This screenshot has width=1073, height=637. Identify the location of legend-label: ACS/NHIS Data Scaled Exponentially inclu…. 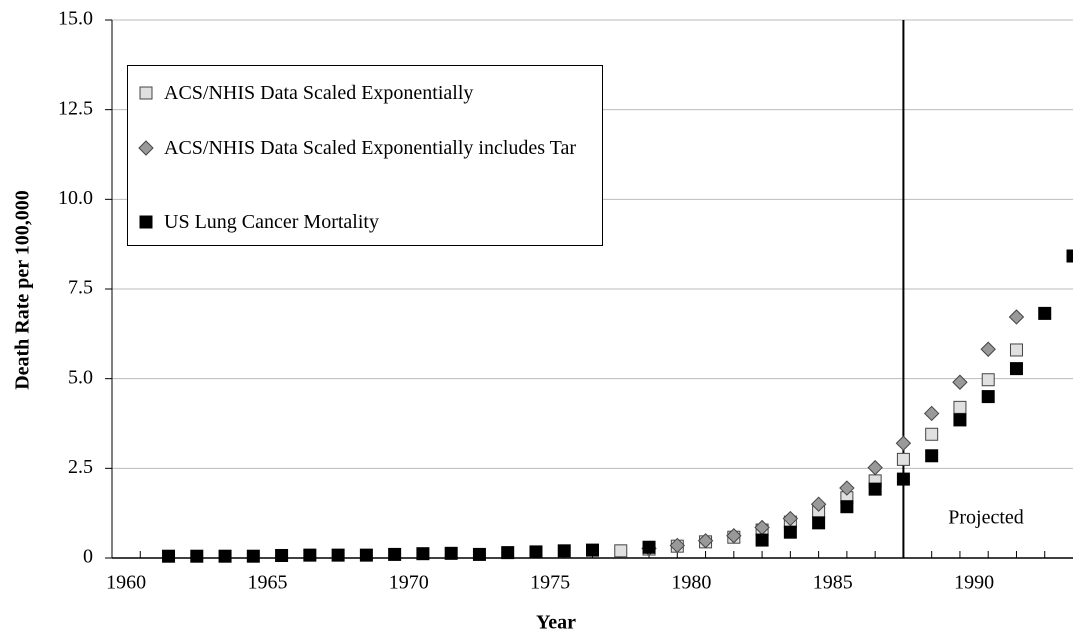
(370, 148).